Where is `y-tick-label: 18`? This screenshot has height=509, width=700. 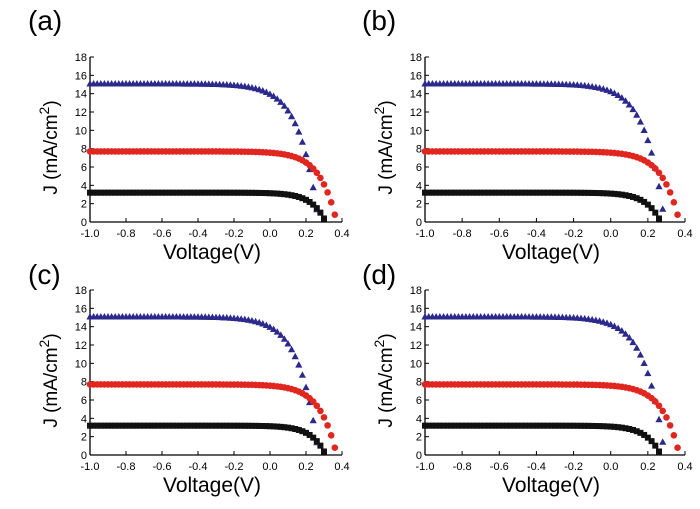 y-tick-label: 18 is located at coordinates (416, 58).